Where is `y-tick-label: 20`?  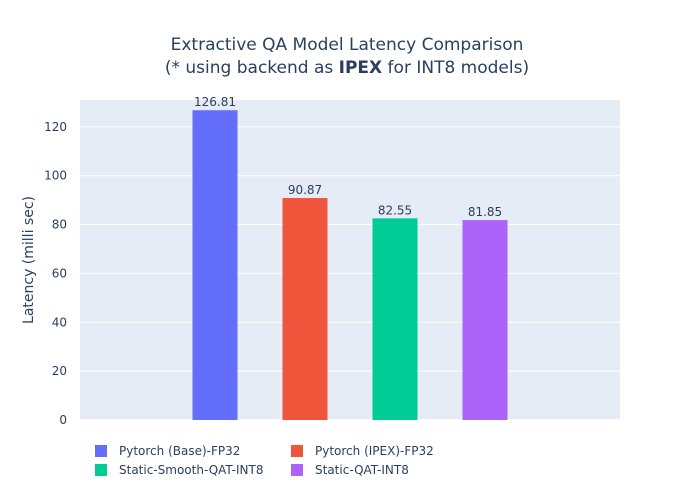
y-tick-label: 20 is located at coordinates (59, 371).